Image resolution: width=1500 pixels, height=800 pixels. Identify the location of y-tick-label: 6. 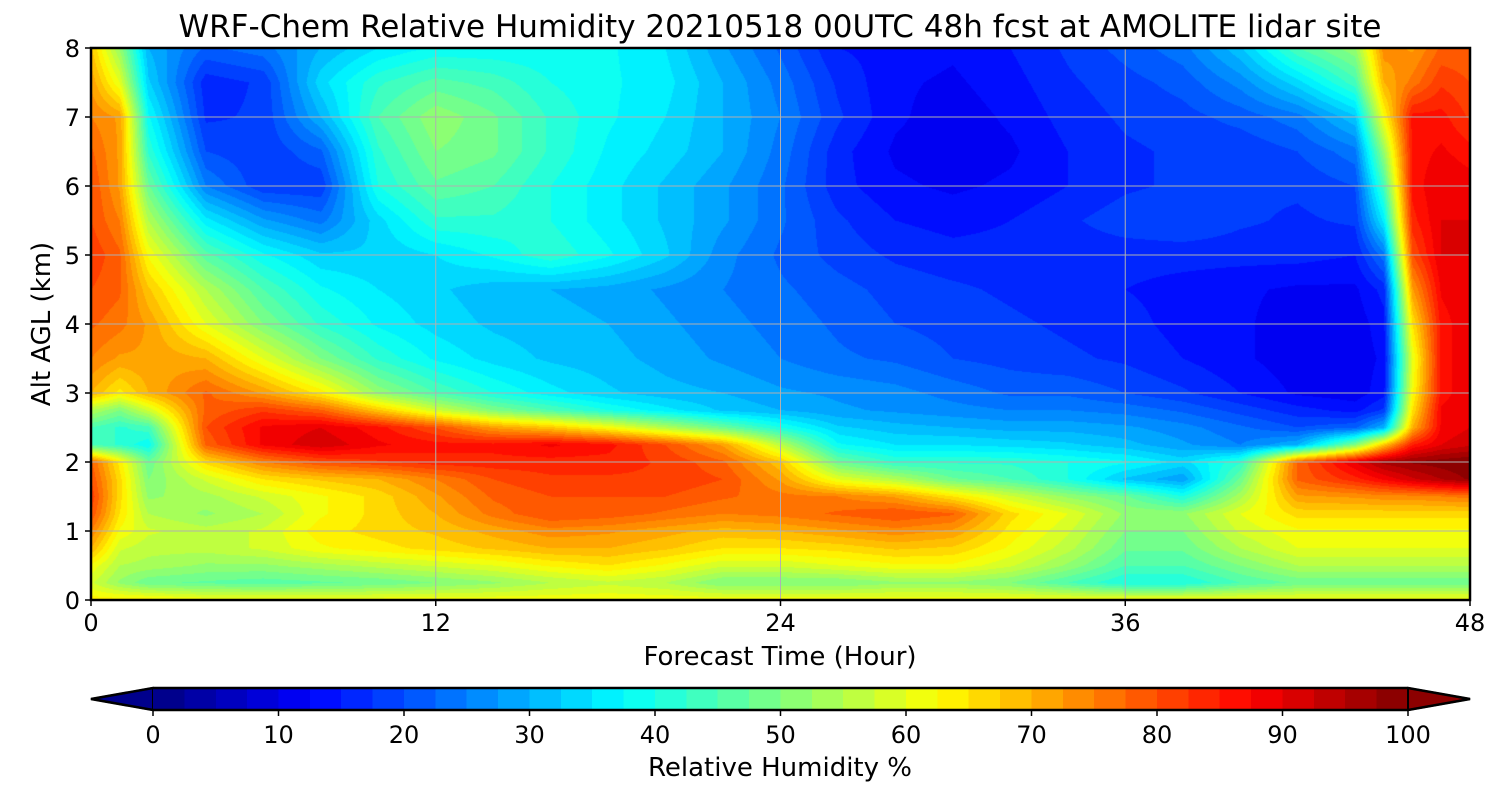
(72, 187).